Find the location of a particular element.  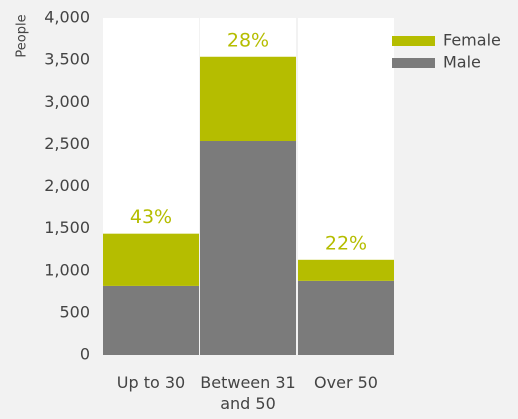

x-tick-label: Over 50 is located at coordinates (346, 382).